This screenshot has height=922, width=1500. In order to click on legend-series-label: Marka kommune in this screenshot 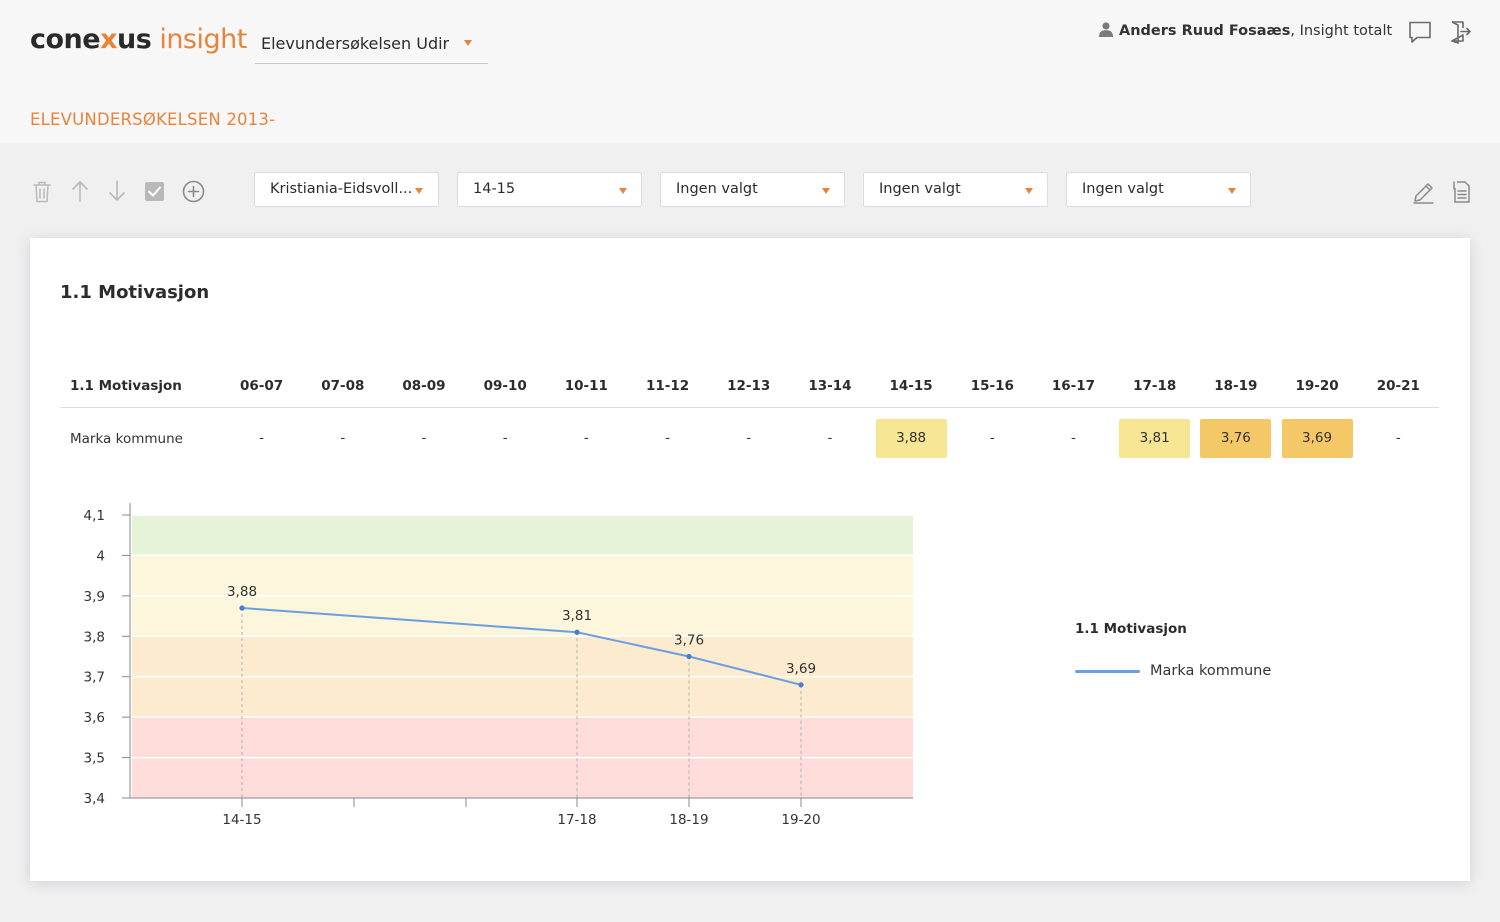, I will do `click(1211, 671)`.